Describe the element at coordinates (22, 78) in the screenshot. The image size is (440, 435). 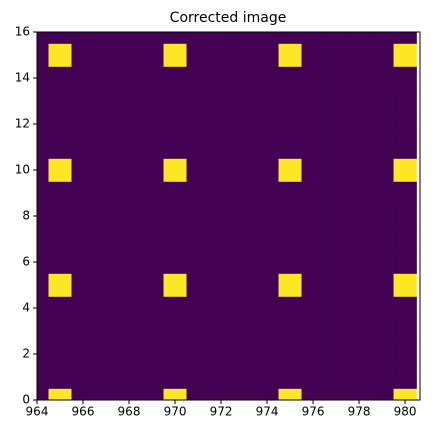
I see `y-tick-label: 14` at that location.